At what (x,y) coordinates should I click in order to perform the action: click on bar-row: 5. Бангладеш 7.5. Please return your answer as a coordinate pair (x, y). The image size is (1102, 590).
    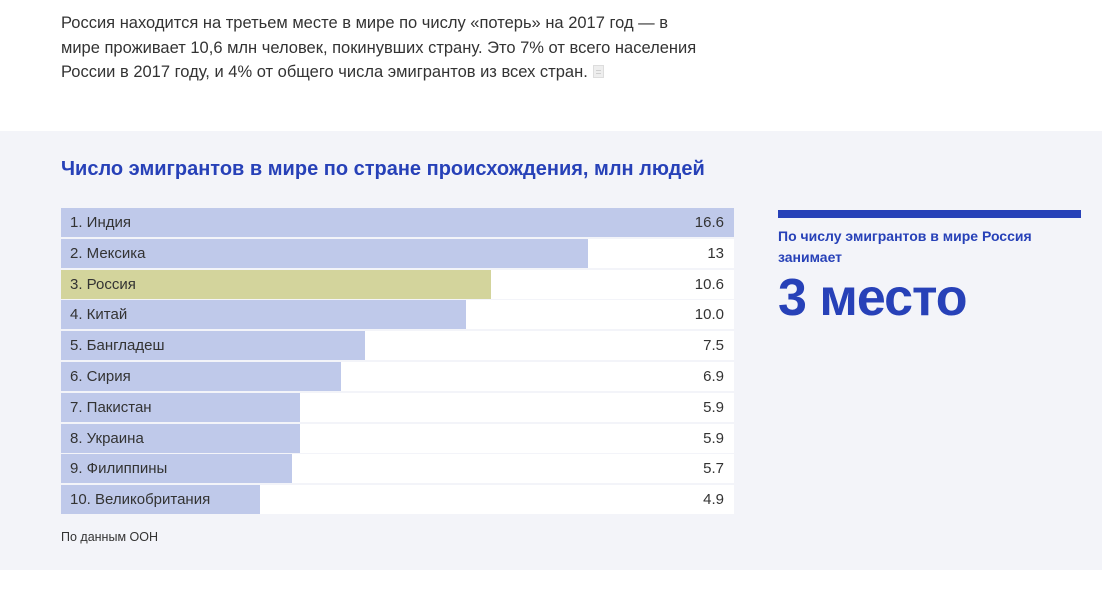
    Looking at the image, I should click on (397, 346).